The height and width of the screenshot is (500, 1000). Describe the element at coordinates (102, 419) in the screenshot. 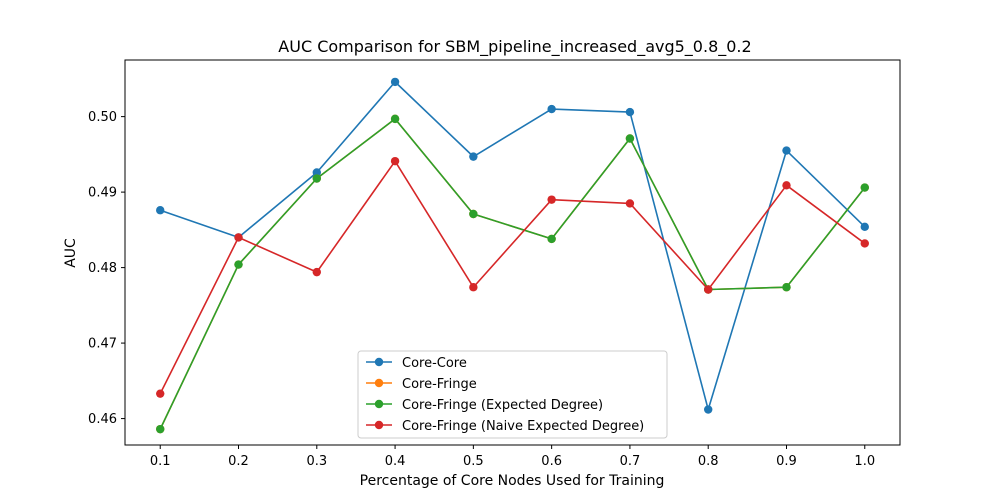

I see `y-tick-label: 0.46` at that location.